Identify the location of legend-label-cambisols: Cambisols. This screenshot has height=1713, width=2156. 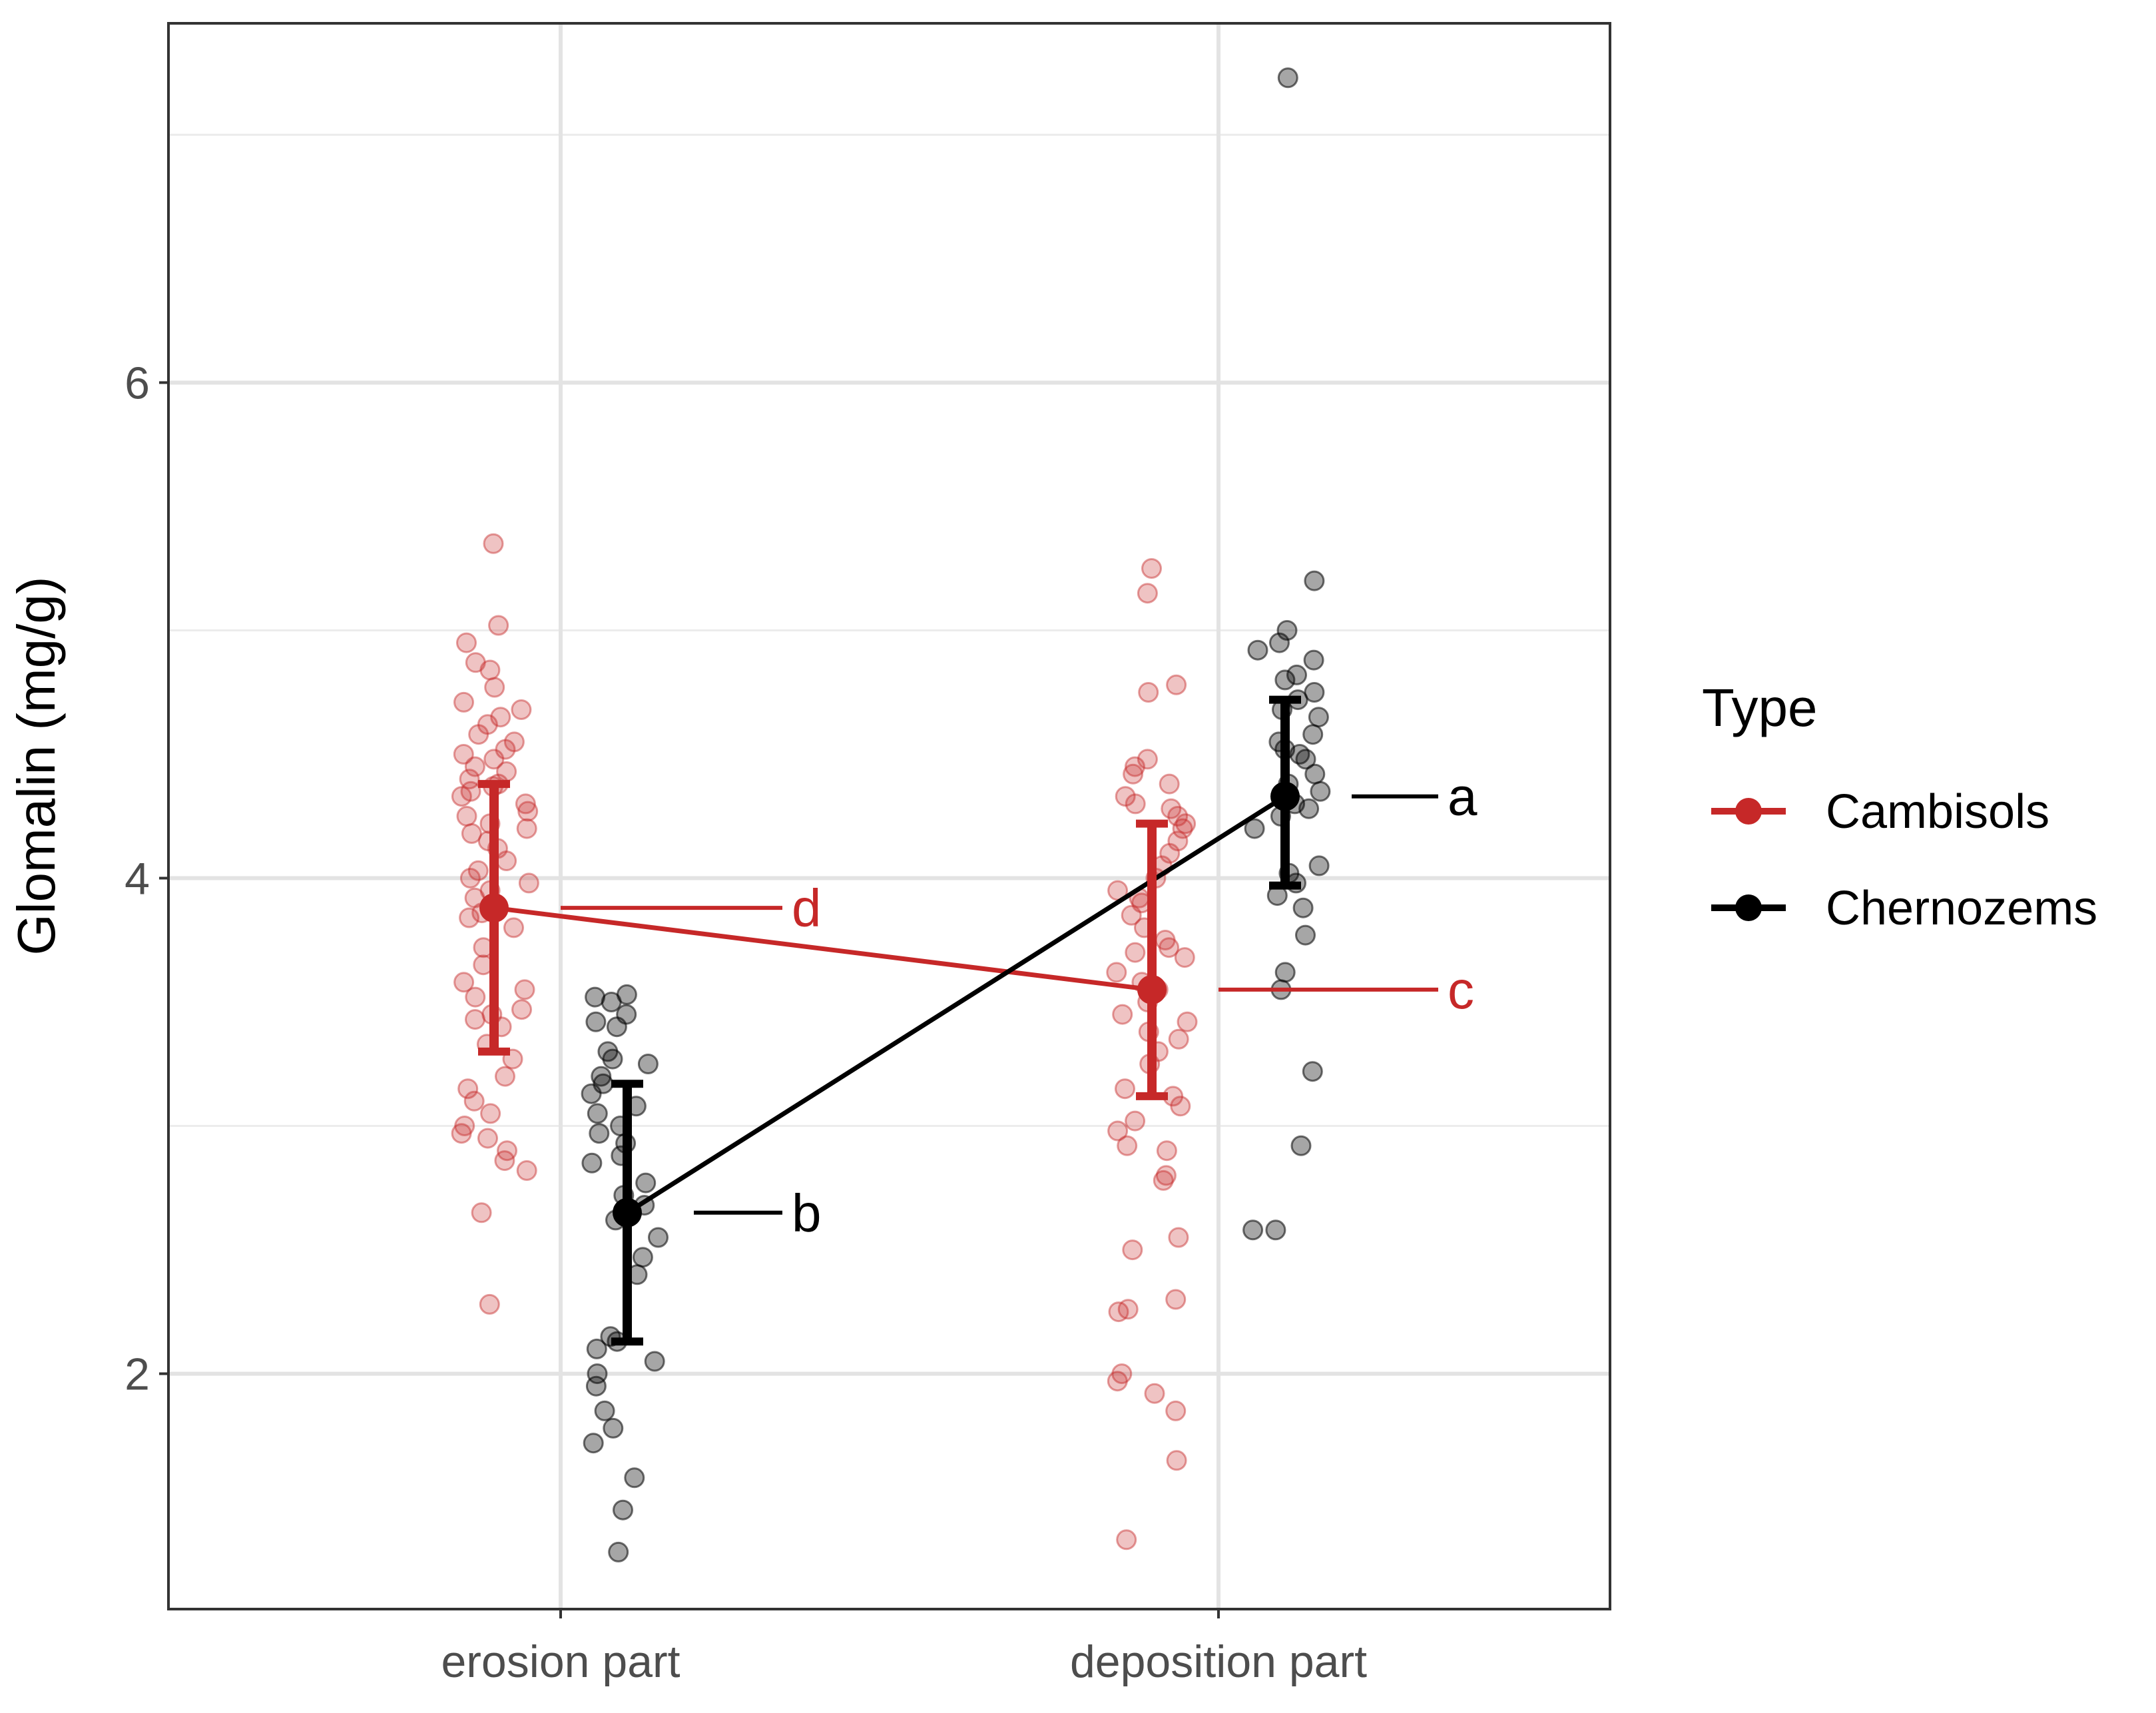
(1937, 812).